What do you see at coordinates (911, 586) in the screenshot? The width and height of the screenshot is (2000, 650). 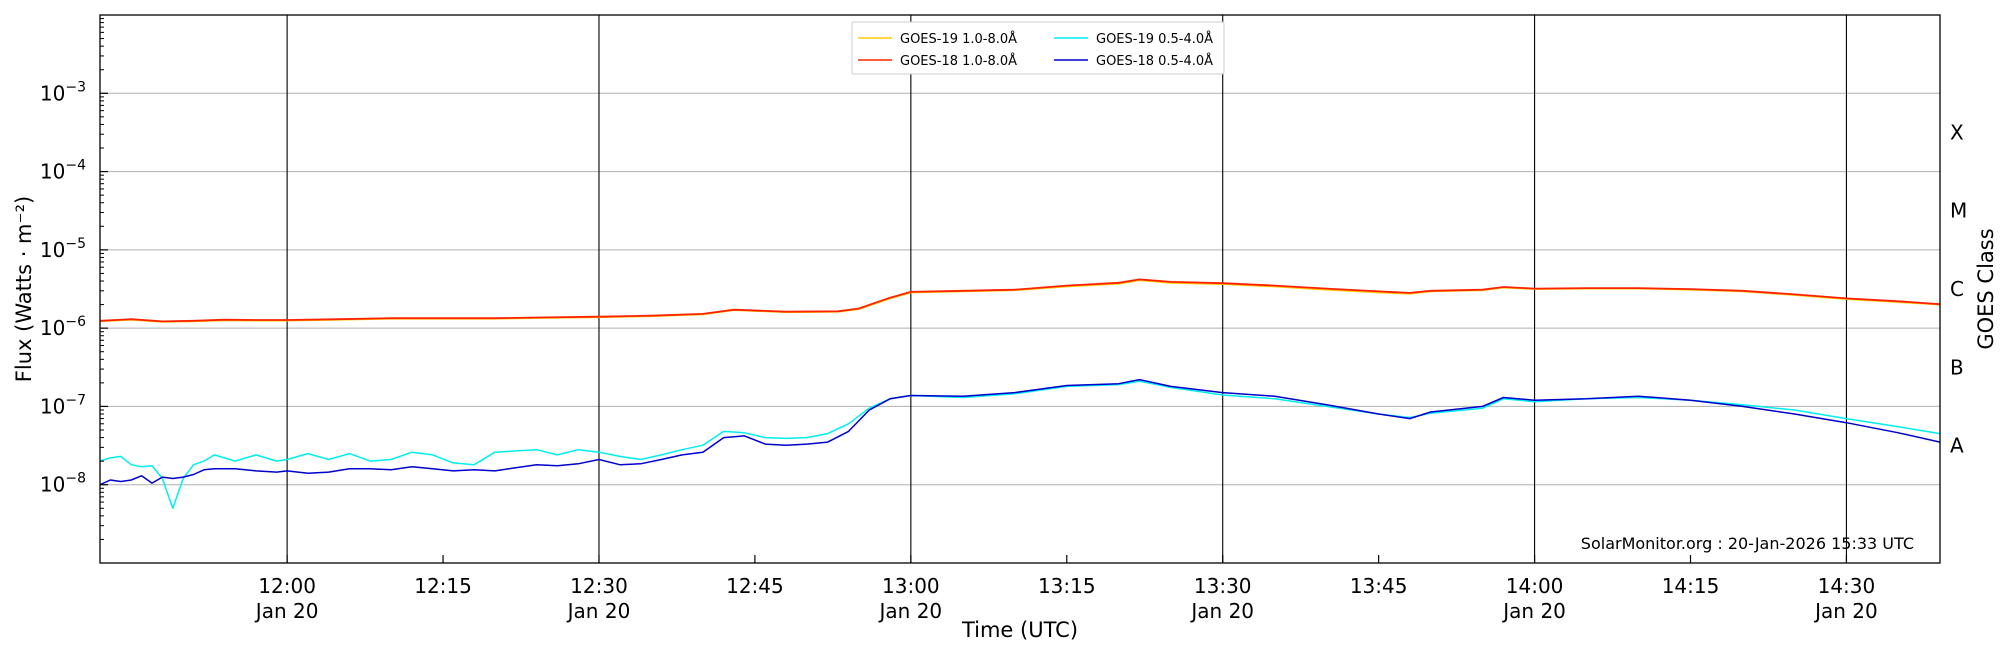 I see `x-tick-label: 13:00` at bounding box center [911, 586].